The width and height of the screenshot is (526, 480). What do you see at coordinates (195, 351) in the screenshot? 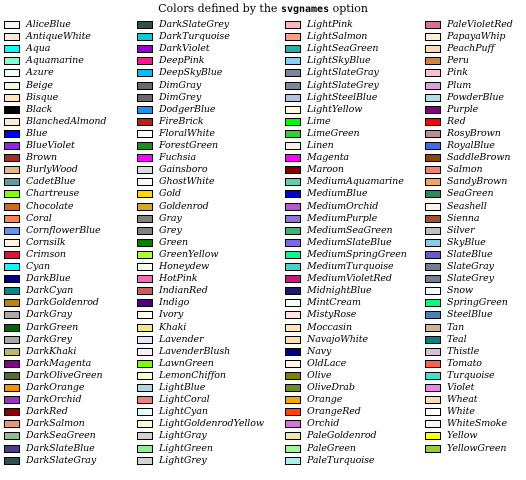
I see `color-name: LavenderBlush` at bounding box center [195, 351].